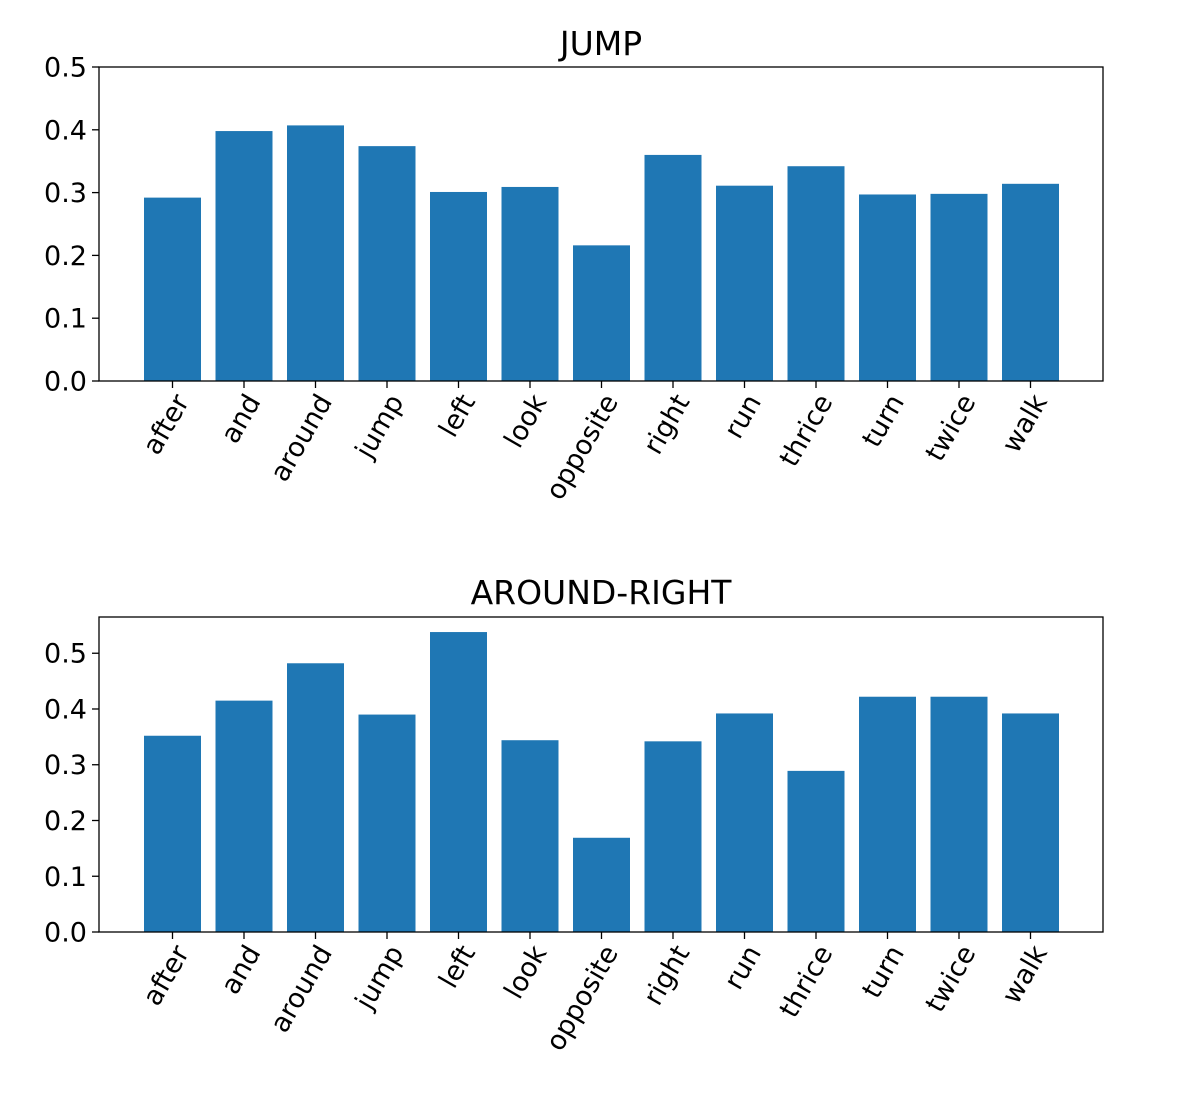  I want to click on chart-title: JUMP, so click(600, 43).